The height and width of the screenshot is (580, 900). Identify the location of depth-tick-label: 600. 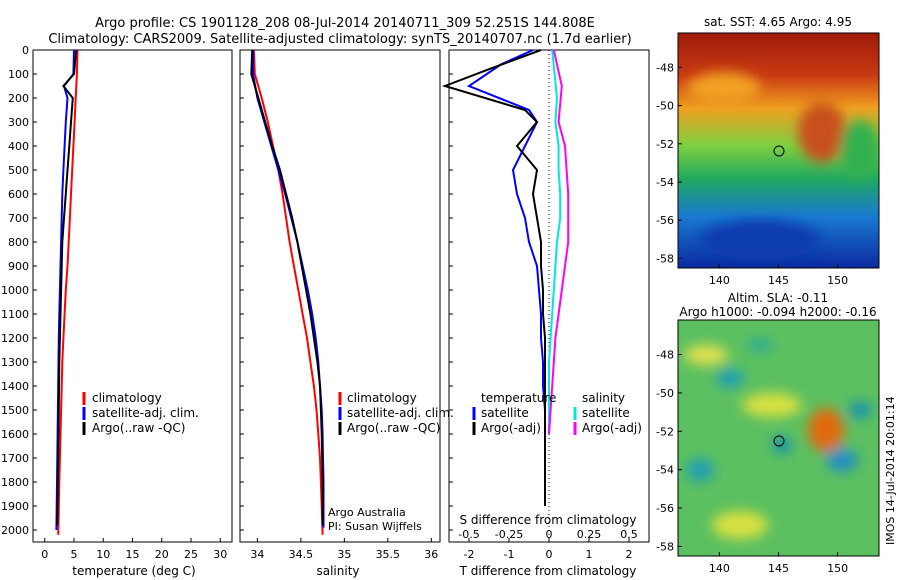
(18, 194).